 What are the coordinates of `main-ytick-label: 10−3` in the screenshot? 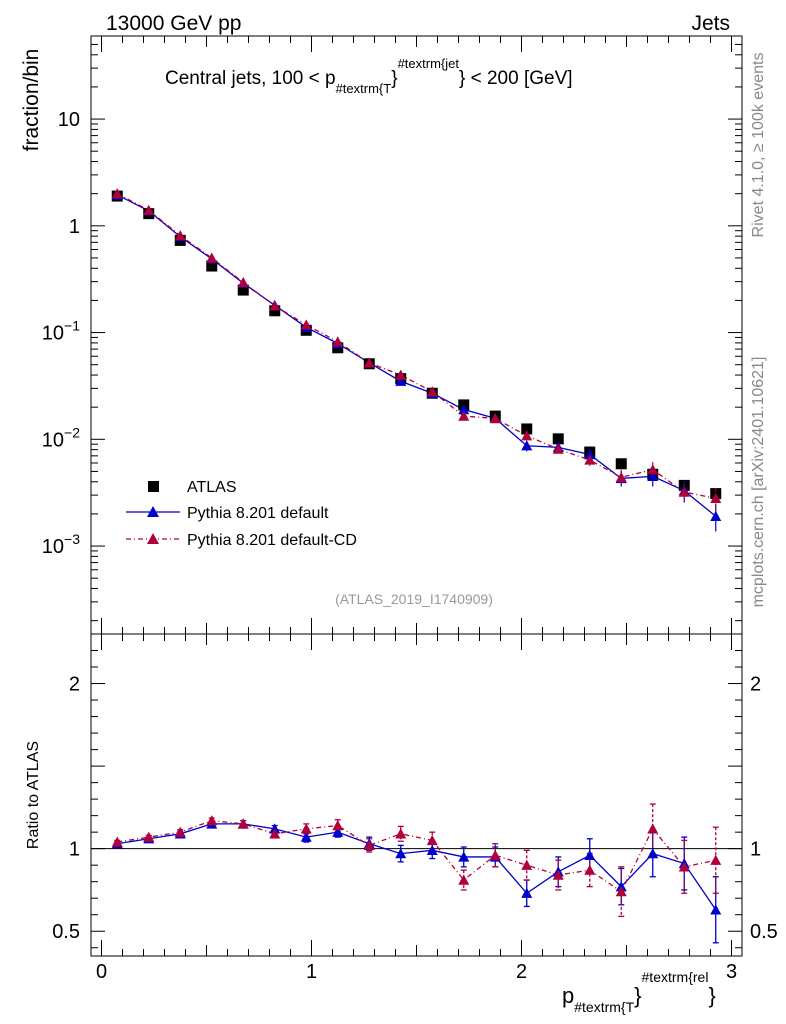 It's located at (61, 544).